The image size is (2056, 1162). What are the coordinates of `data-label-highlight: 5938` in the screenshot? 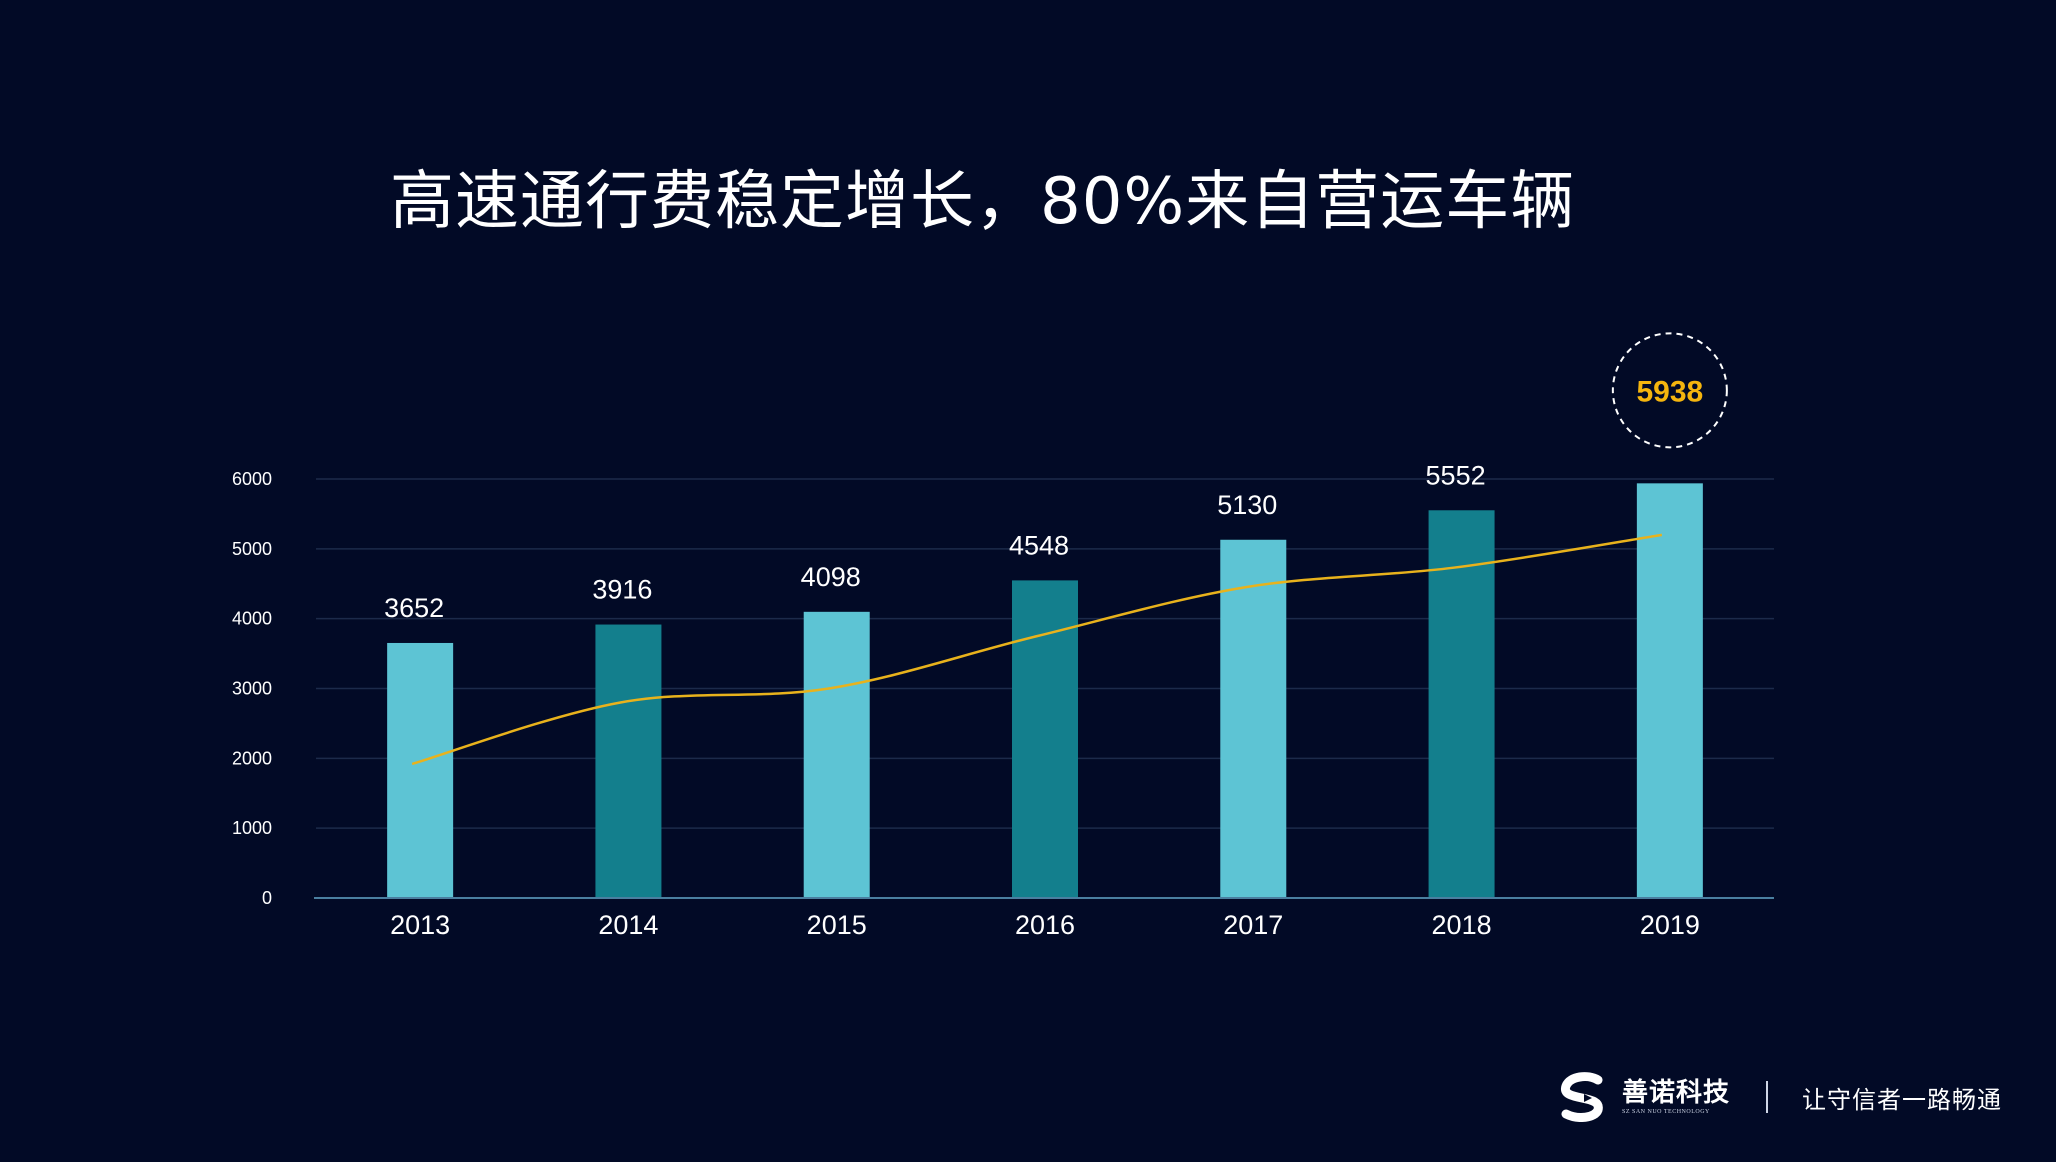 It's located at (1669, 391).